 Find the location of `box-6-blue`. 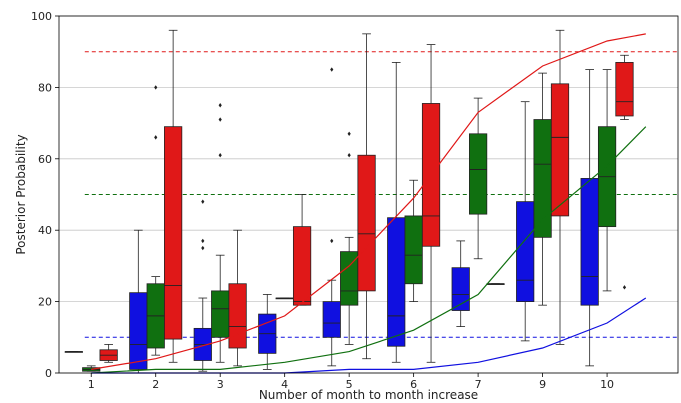

box-6-blue is located at coordinates (396, 212).